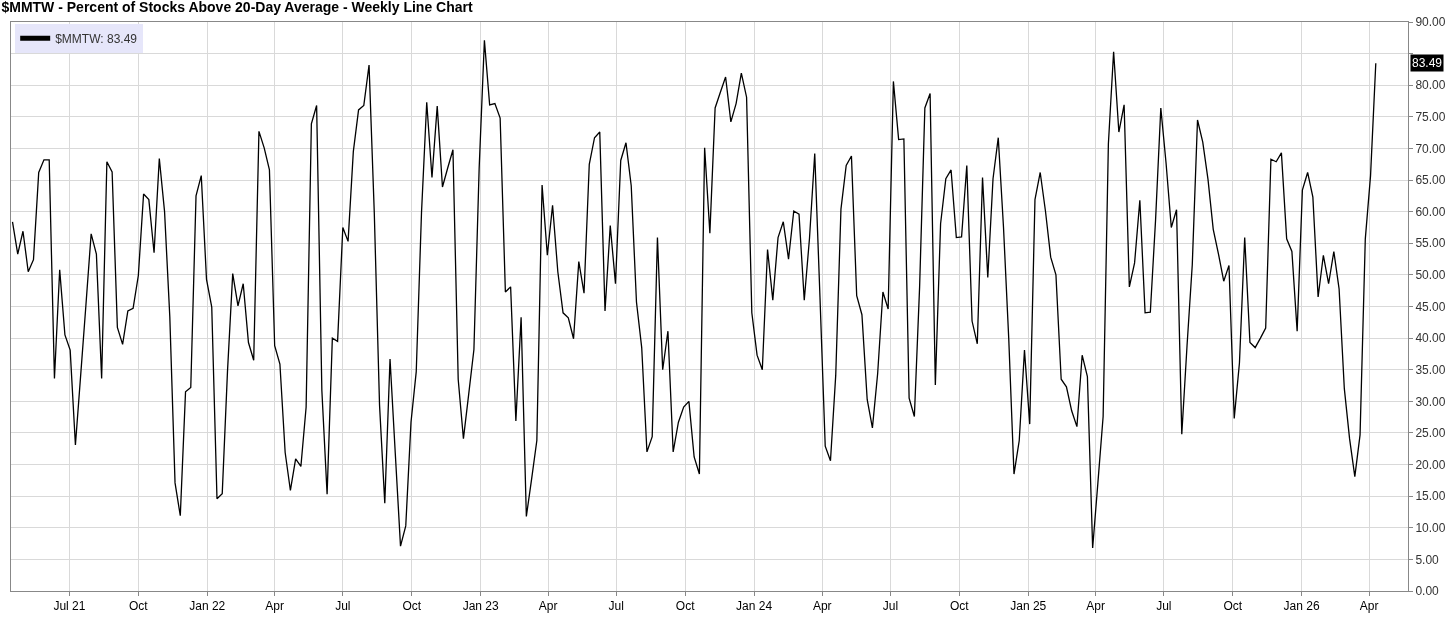  Describe the element at coordinates (96, 38) in the screenshot. I see `legend-label: $MMTW: 83.49` at that location.